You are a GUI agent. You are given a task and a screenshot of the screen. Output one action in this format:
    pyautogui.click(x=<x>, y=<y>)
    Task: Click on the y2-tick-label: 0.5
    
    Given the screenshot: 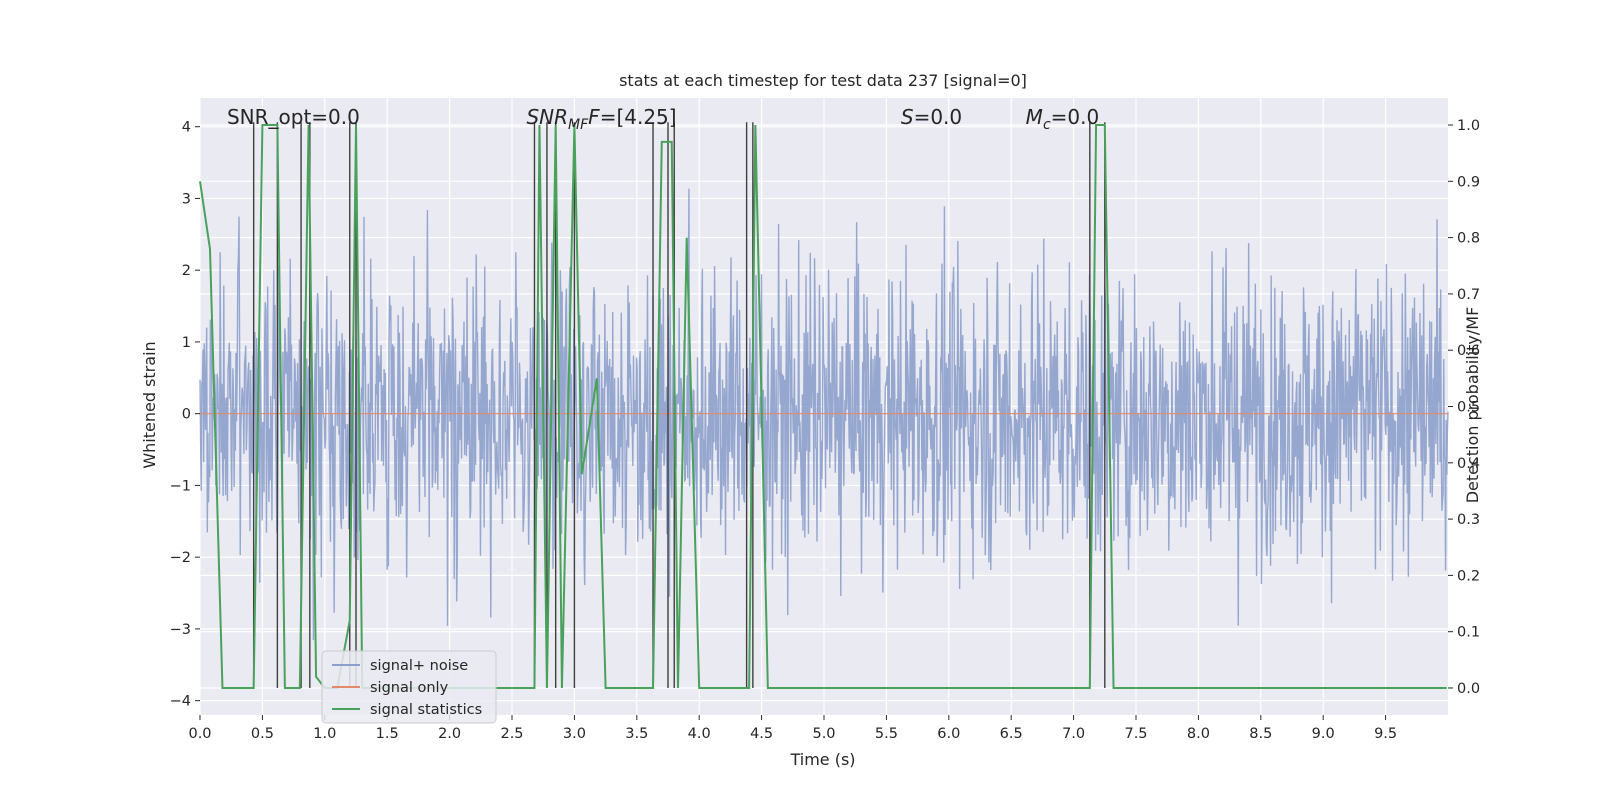 What is the action you would take?
    pyautogui.click(x=1468, y=408)
    